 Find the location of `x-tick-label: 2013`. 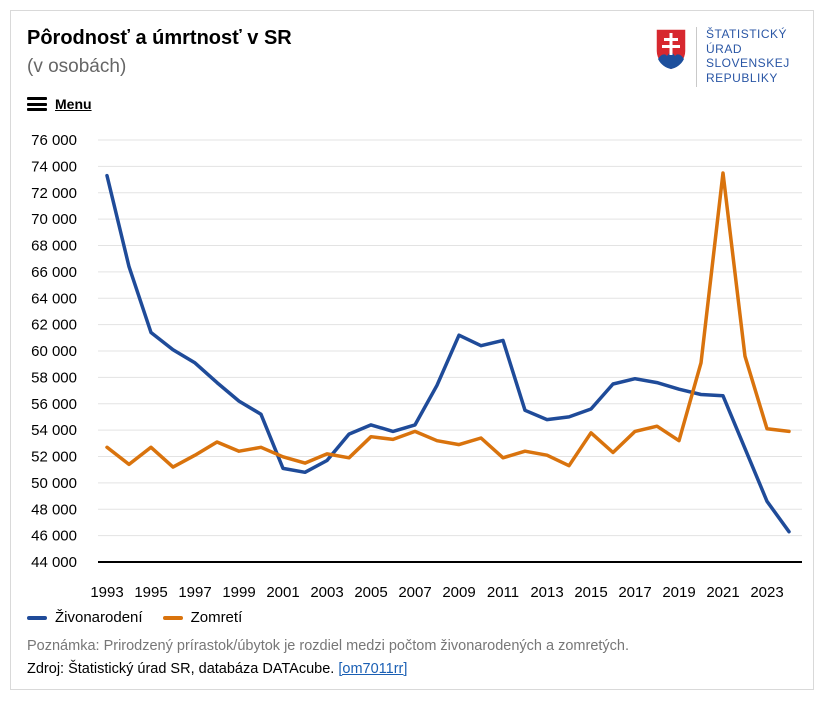

x-tick-label: 2013 is located at coordinates (546, 592).